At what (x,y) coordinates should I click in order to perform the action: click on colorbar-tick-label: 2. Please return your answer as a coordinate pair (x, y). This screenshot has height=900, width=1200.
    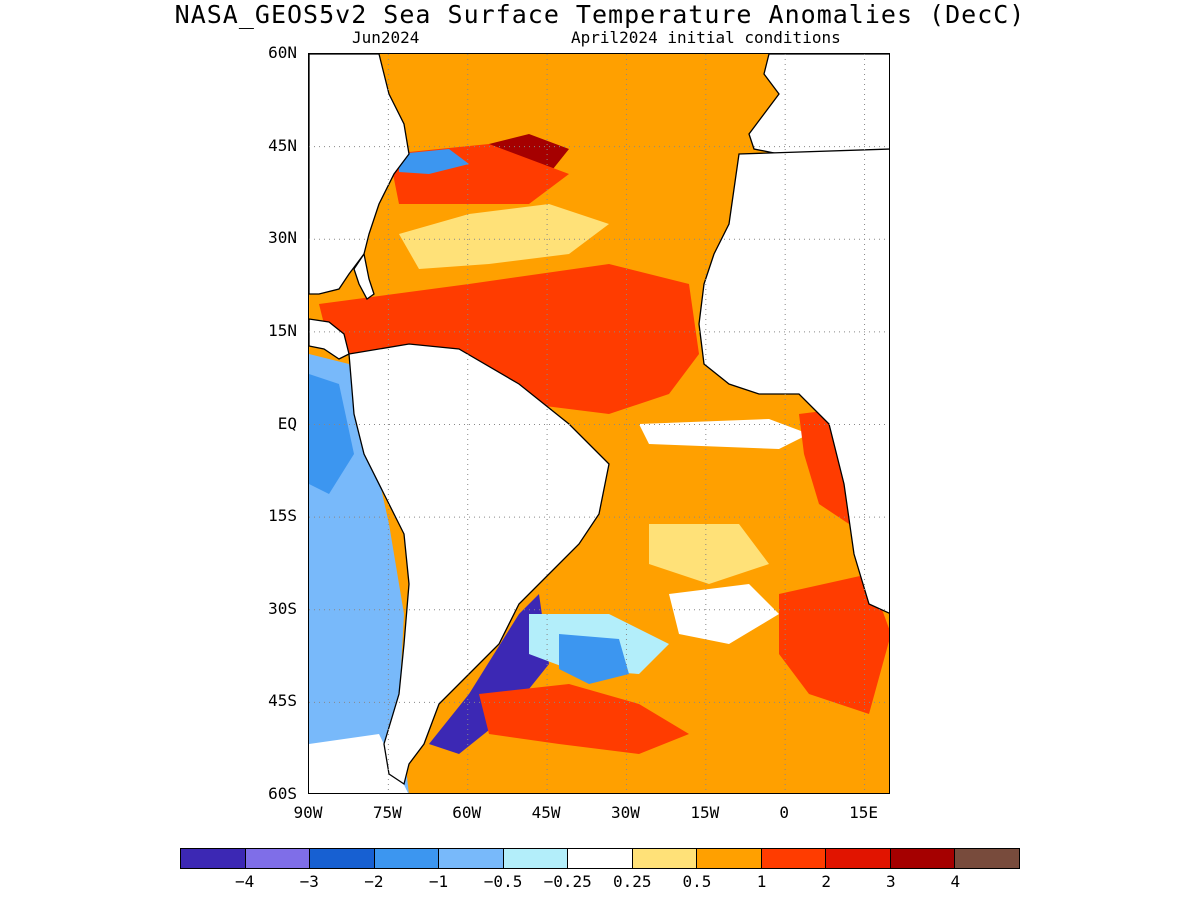
    Looking at the image, I should click on (826, 881).